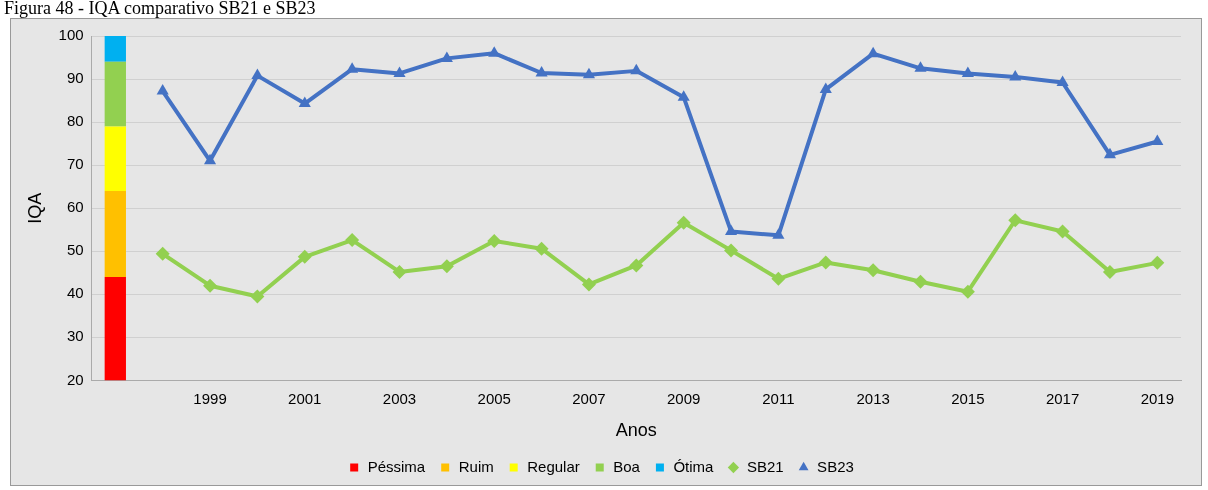 This screenshot has height=490, width=1208. Describe the element at coordinates (968, 398) in the screenshot. I see `x-tick-label: 2015` at that location.